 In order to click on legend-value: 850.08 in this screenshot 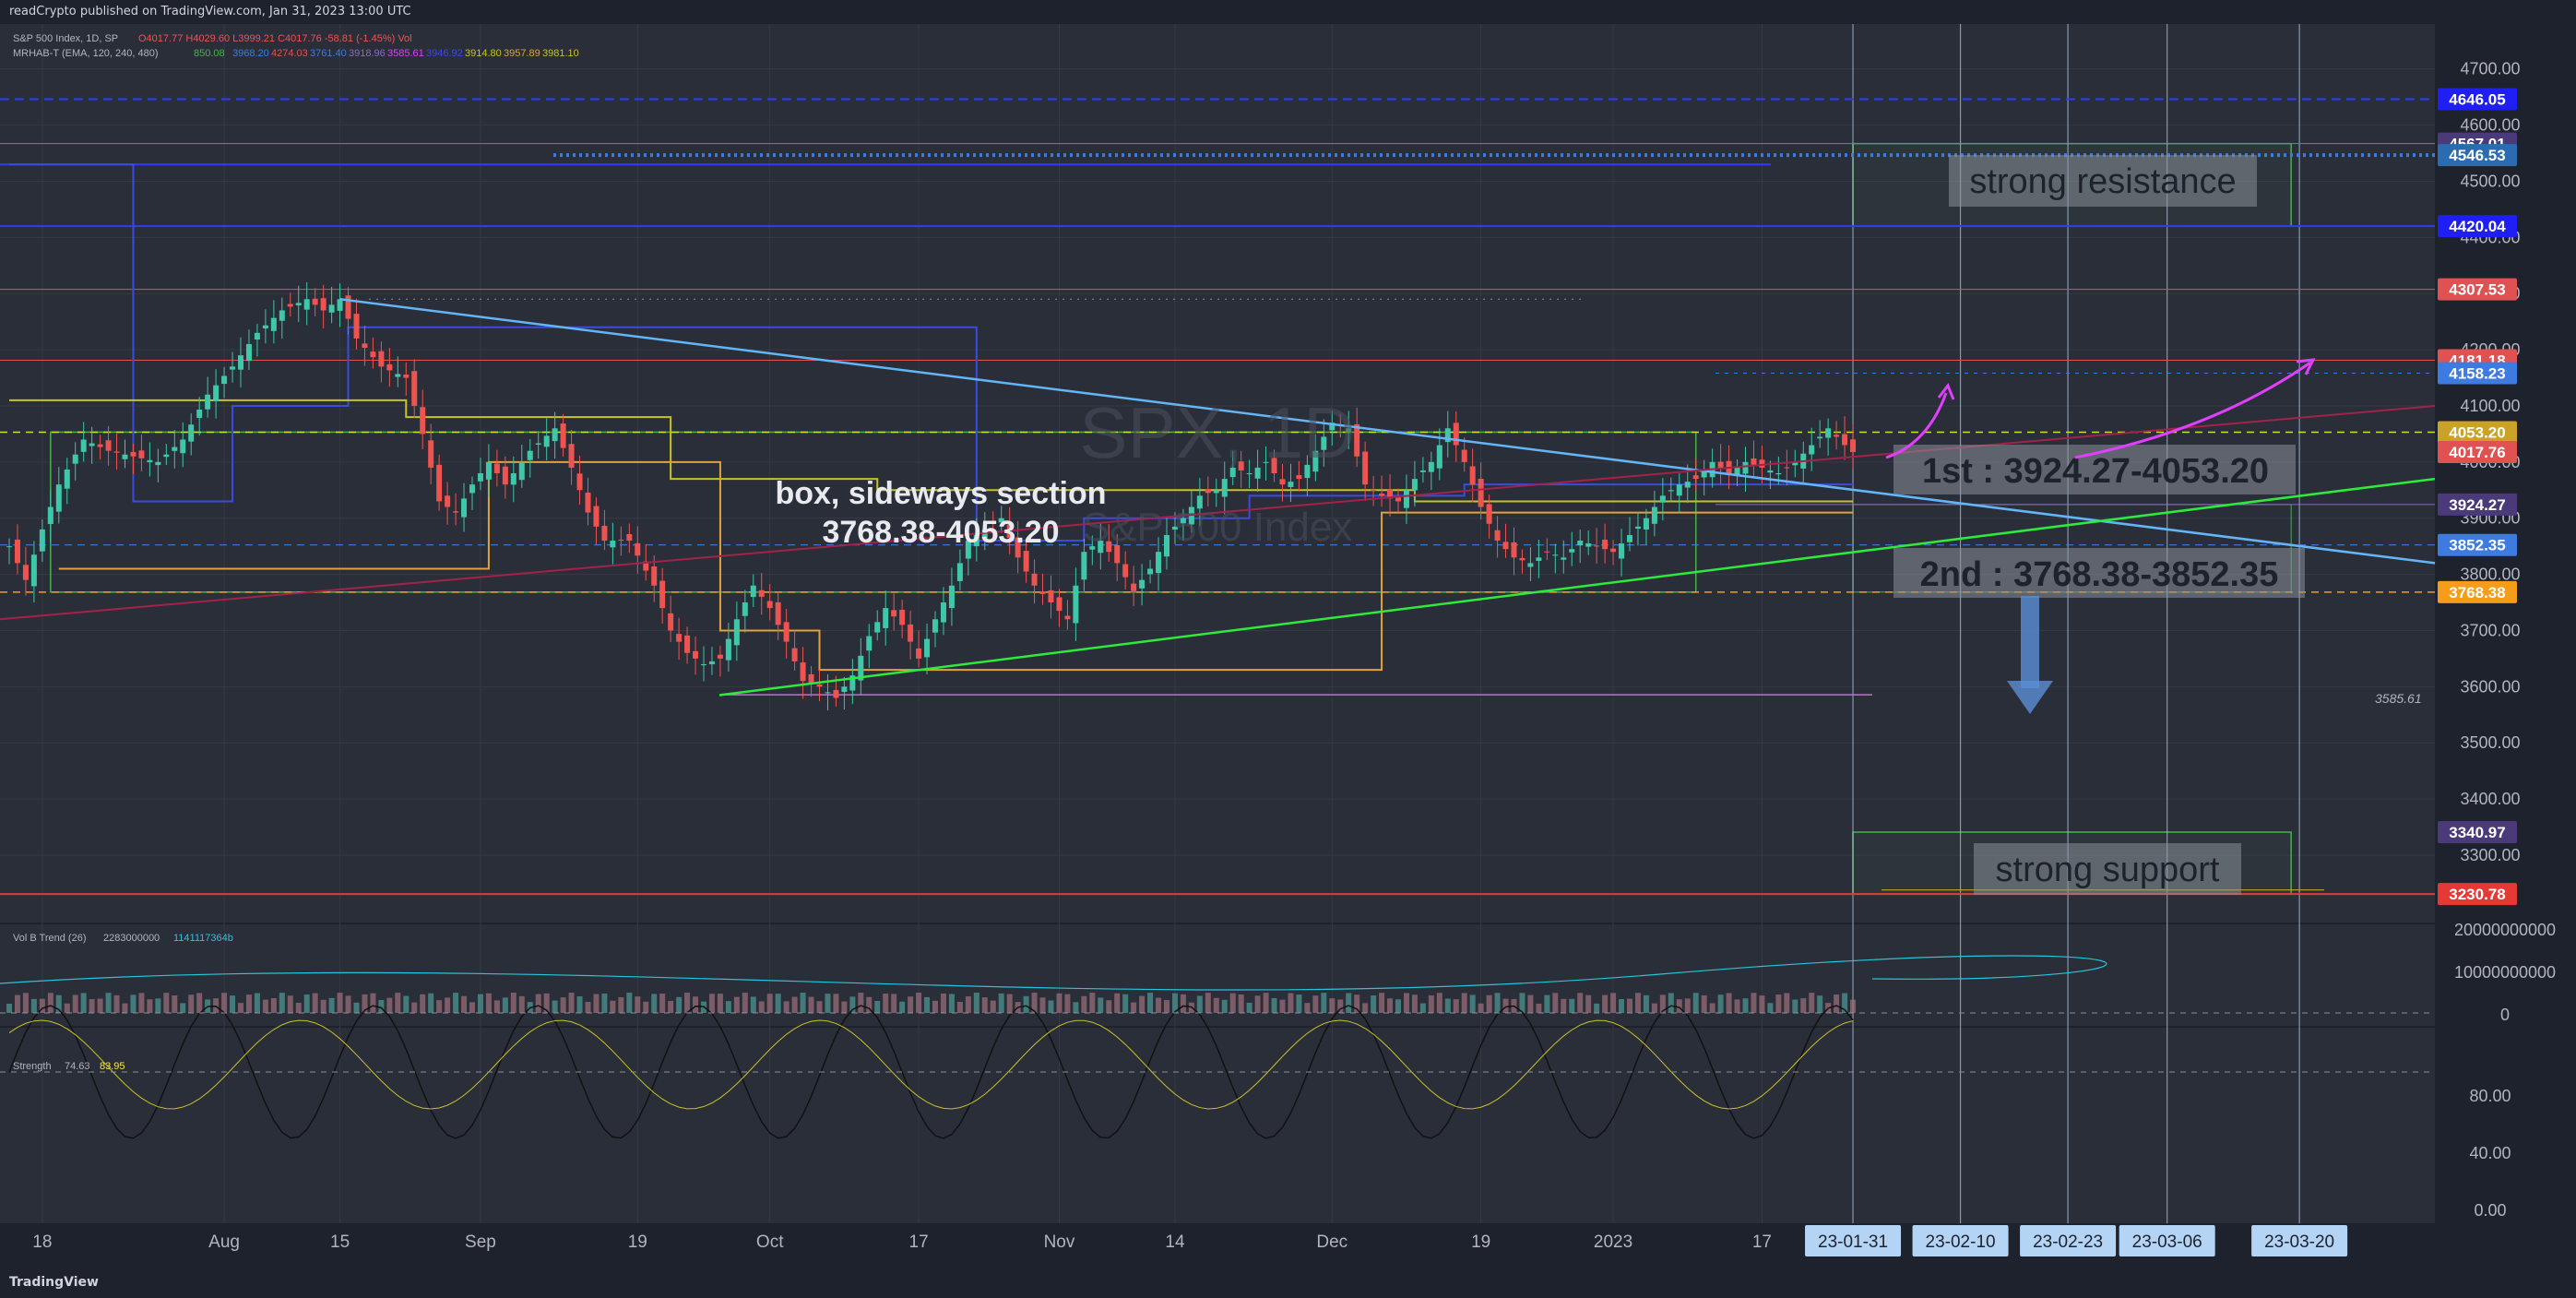, I will do `click(209, 53)`.